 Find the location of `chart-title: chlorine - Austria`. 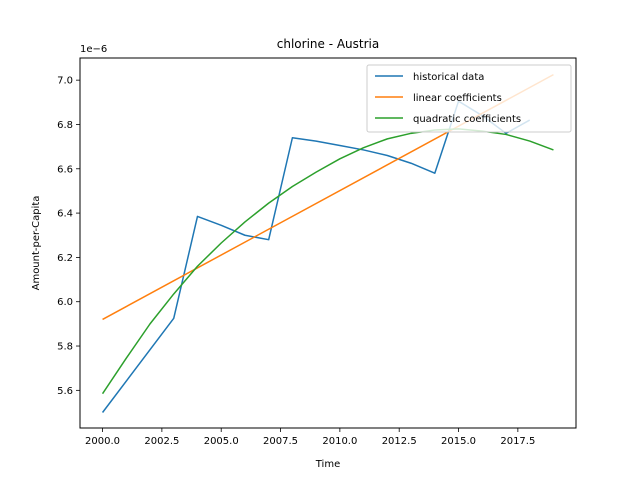

chart-title: chlorine - Austria is located at coordinates (328, 44).